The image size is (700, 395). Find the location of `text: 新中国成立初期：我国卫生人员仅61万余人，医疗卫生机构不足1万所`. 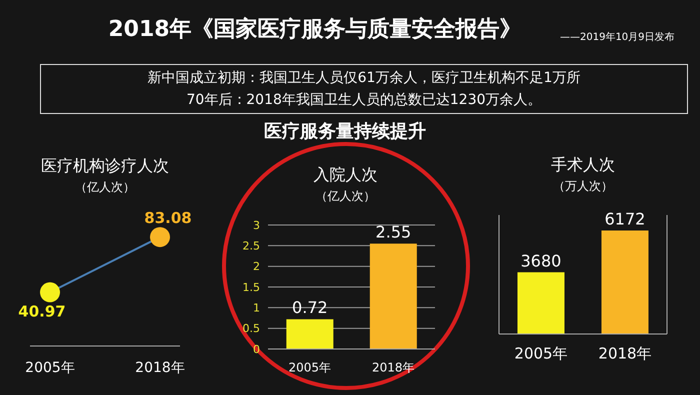

text: 新中国成立初期：我国卫生人员仅61万余人，医疗卫生机构不足1万所 is located at coordinates (364, 78).